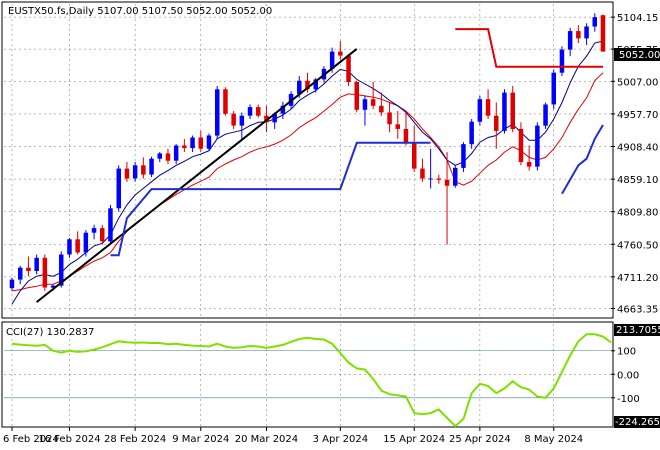 Image resolution: width=660 pixels, height=450 pixels. What do you see at coordinates (637, 278) in the screenshot?
I see `y-tick-label: 4711.20` at bounding box center [637, 278].